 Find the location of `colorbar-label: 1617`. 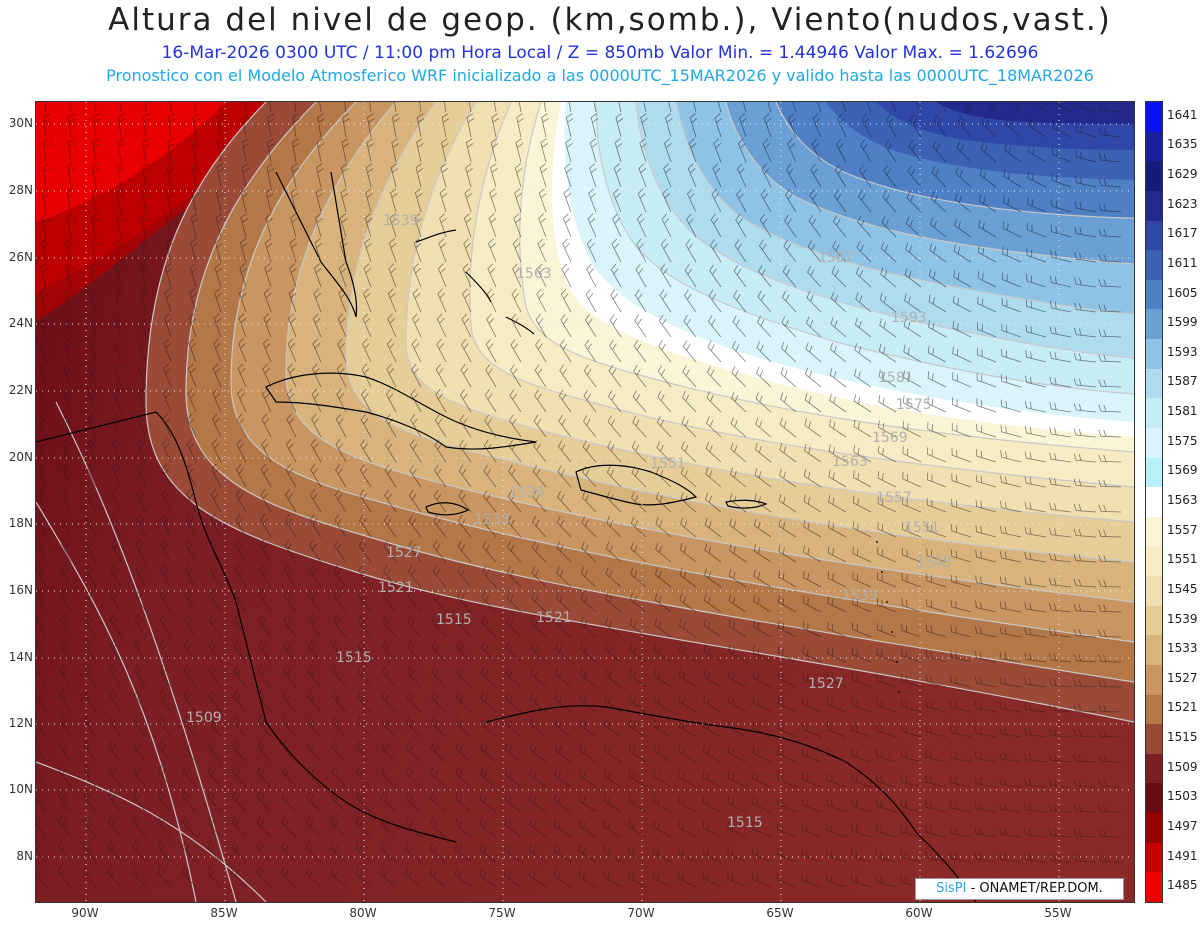

colorbar-label: 1617 is located at coordinates (1182, 233).